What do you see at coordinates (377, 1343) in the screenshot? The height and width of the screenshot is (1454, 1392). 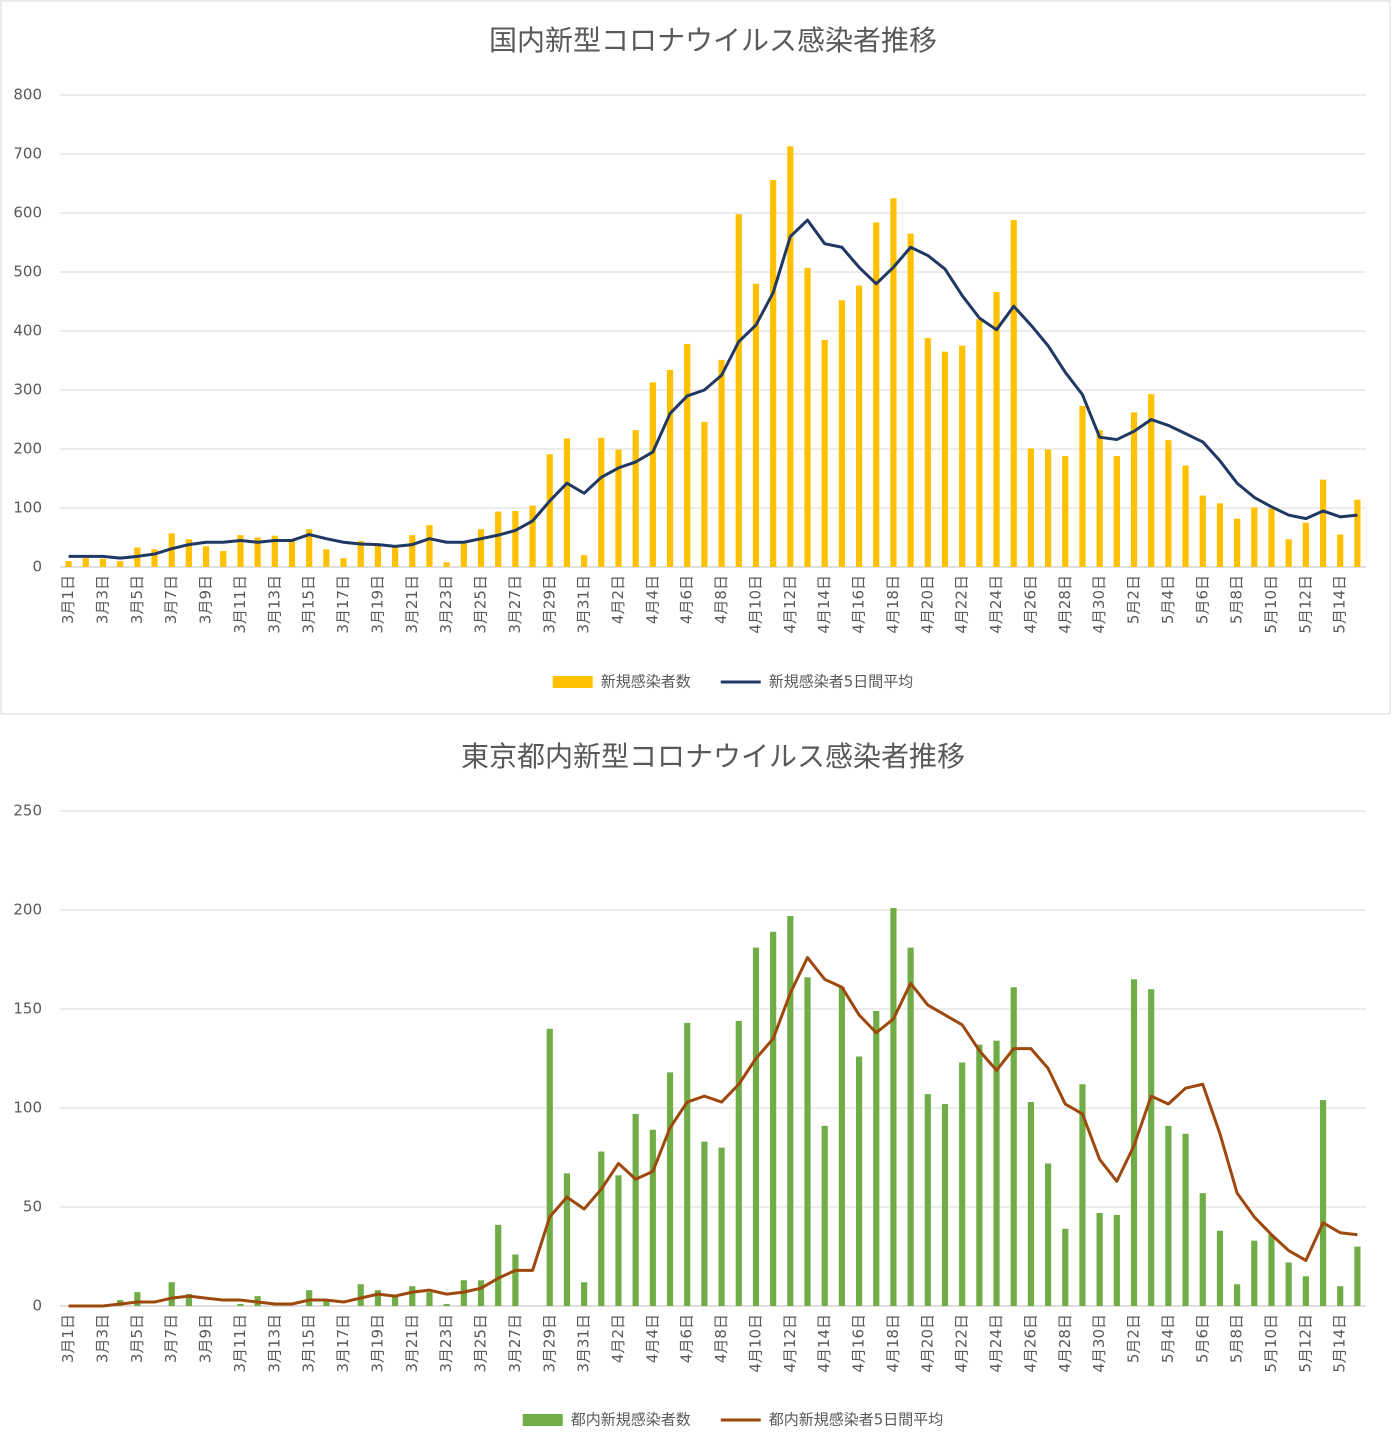 I see `x-tick-label: 3月19日` at bounding box center [377, 1343].